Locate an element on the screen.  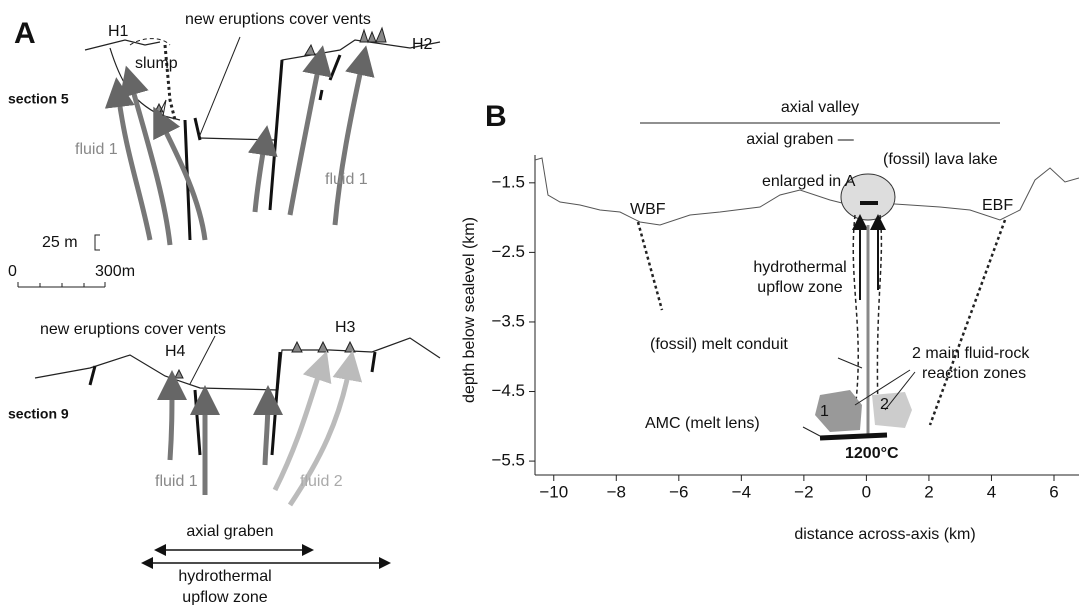
fluid-label: fluid 2 is located at coordinates (321, 481).